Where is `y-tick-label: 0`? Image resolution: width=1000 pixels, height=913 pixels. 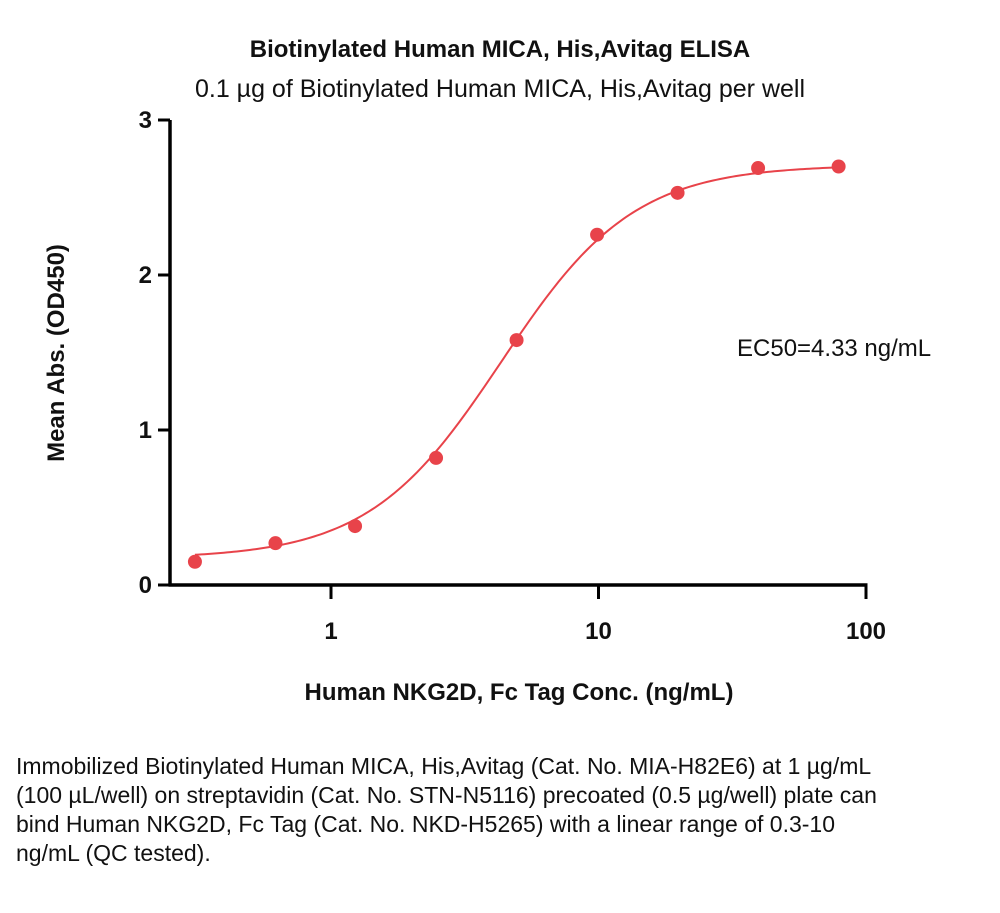
y-tick-label: 0 is located at coordinates (145, 585).